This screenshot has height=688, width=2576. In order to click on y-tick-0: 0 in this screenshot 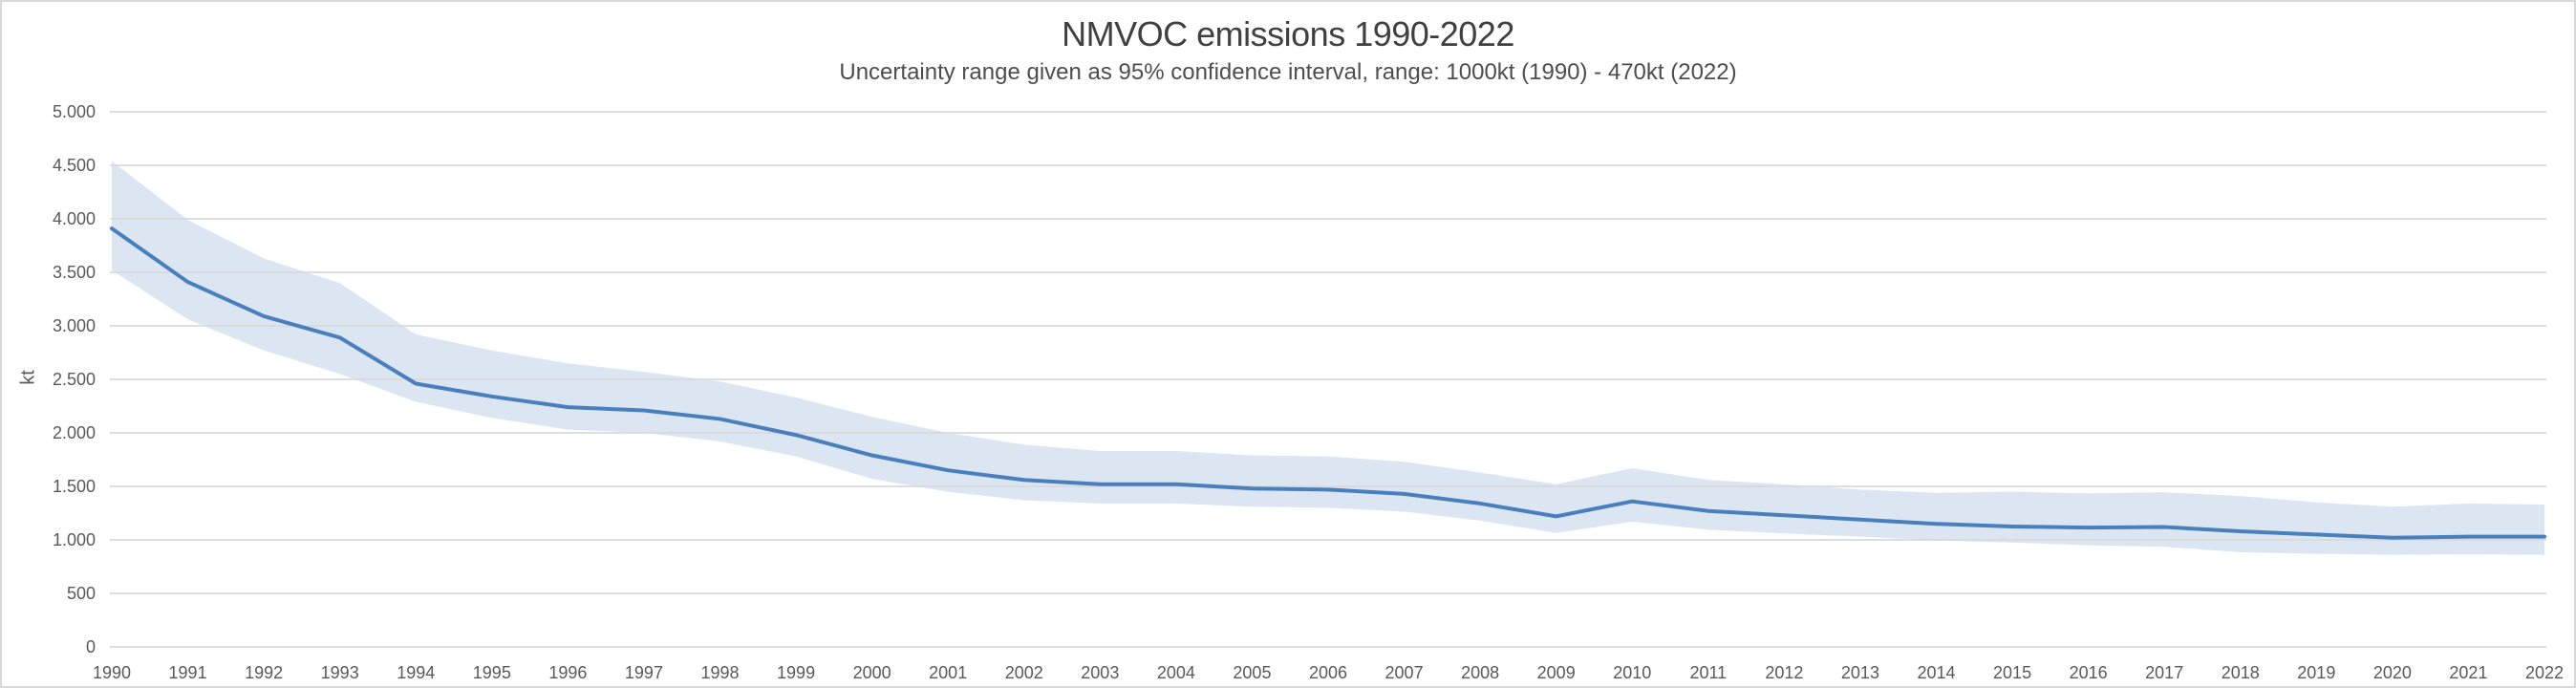, I will do `click(91, 647)`.